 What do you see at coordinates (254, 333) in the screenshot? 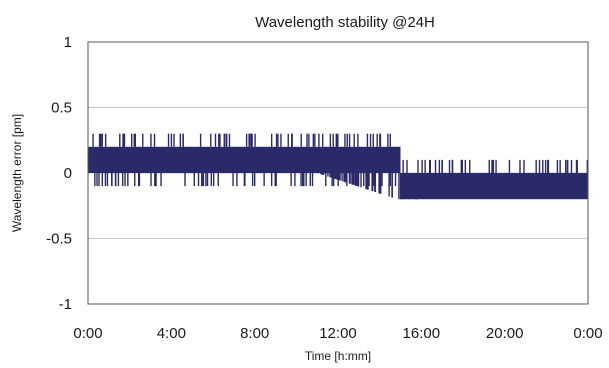
I see `x-tick-label: 8:00` at bounding box center [254, 333].